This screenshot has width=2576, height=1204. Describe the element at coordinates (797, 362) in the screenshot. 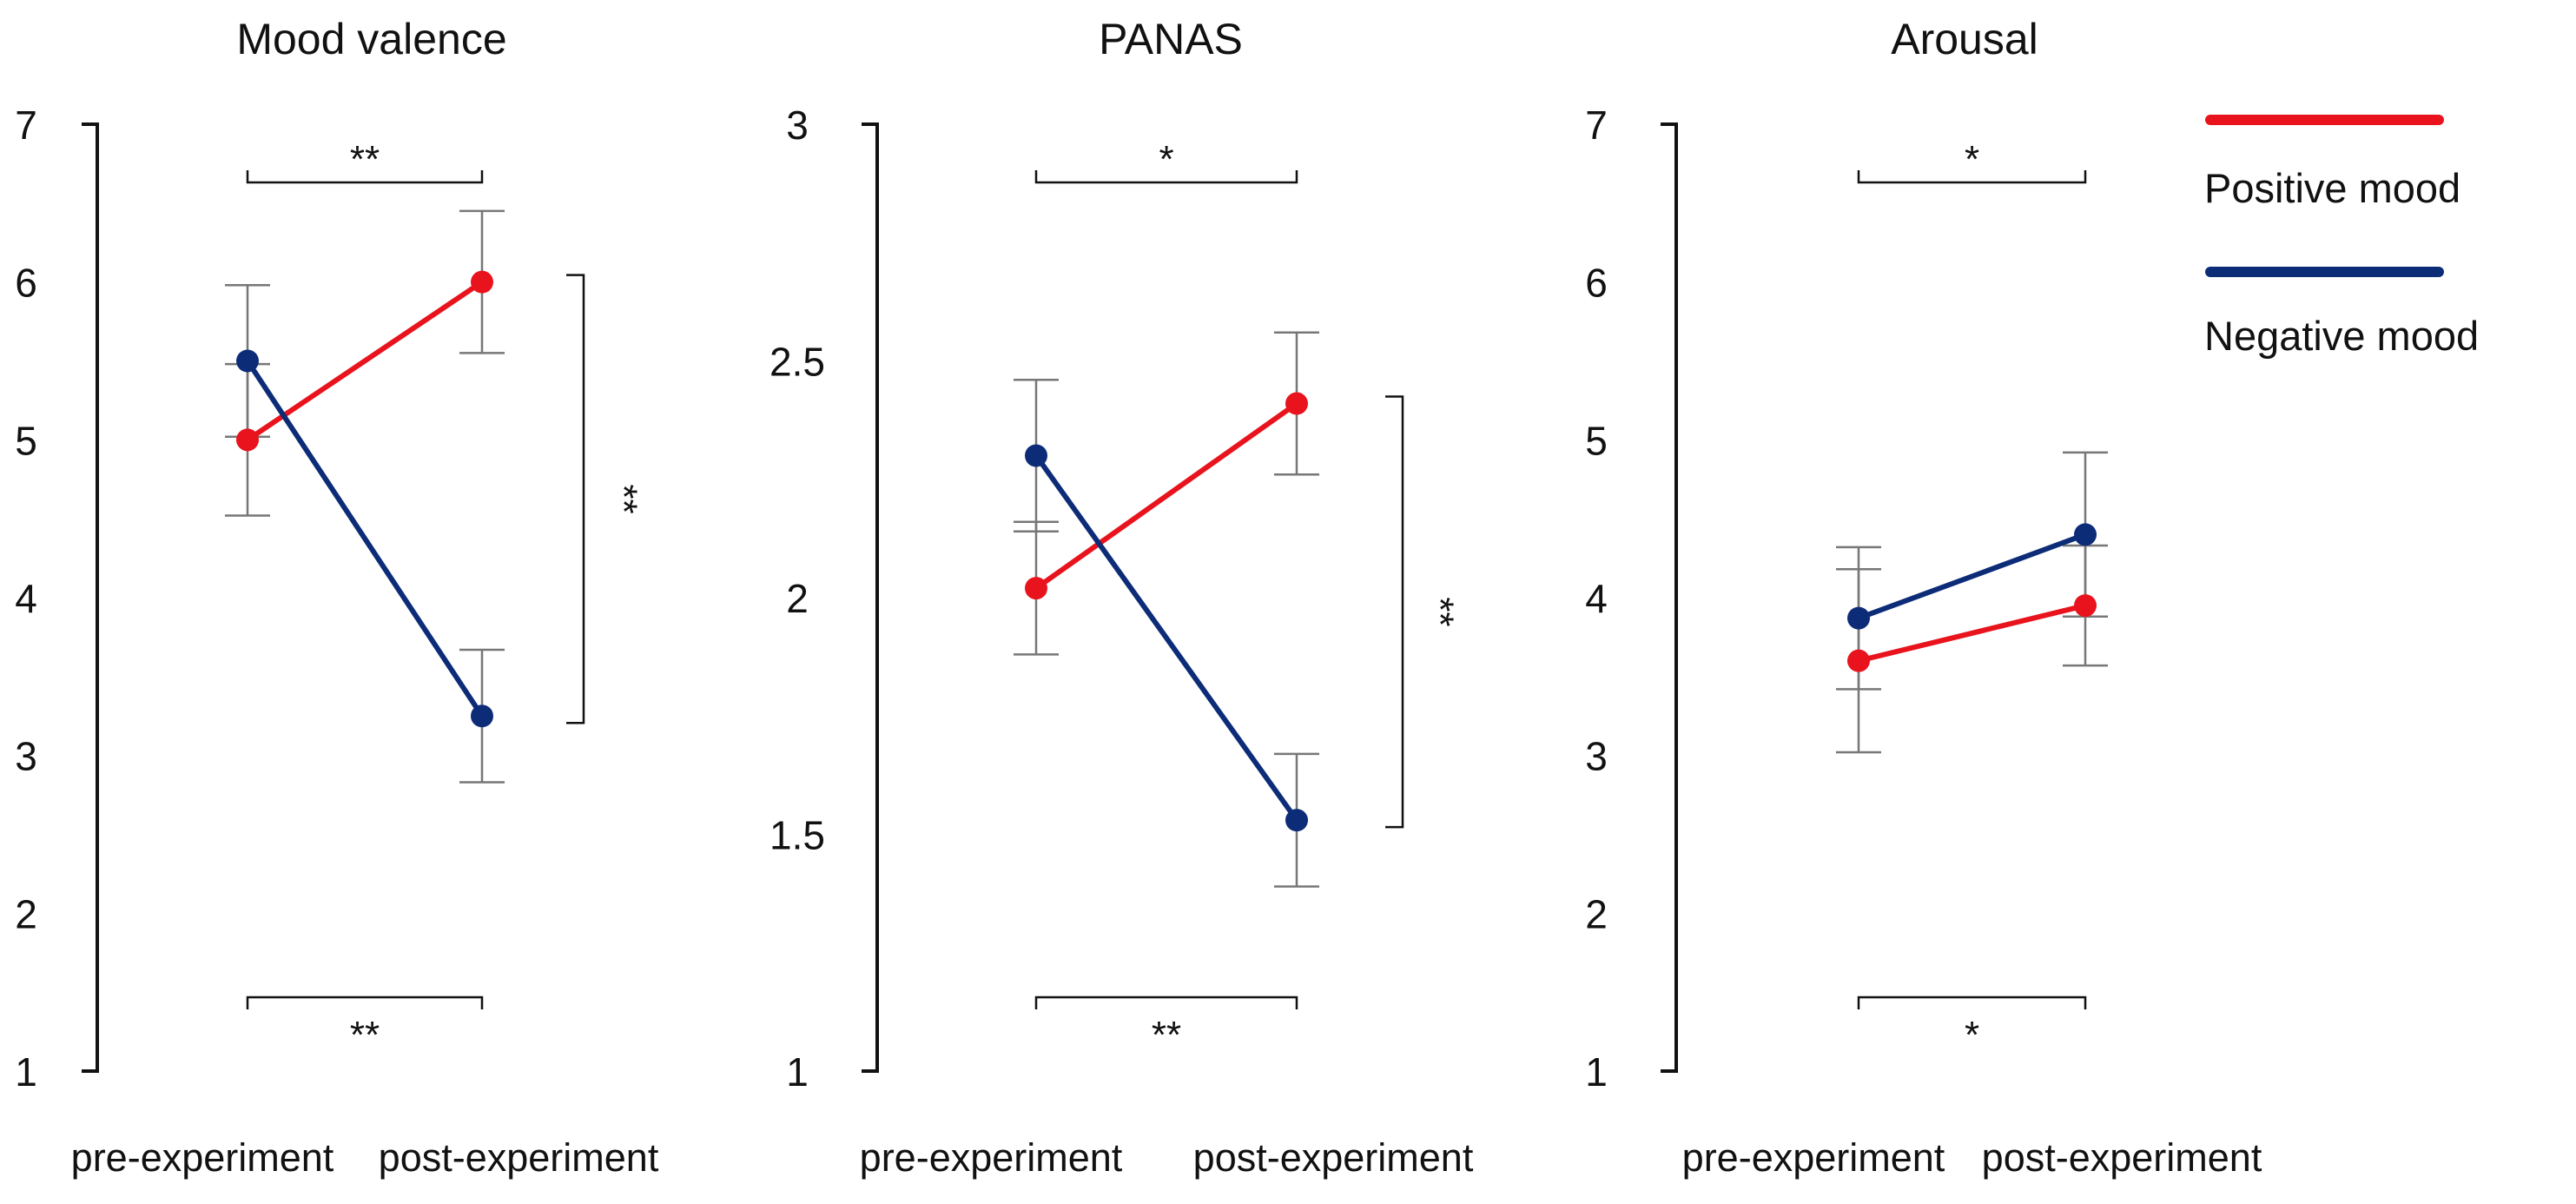

I see `y-tick-label: 2.5` at that location.